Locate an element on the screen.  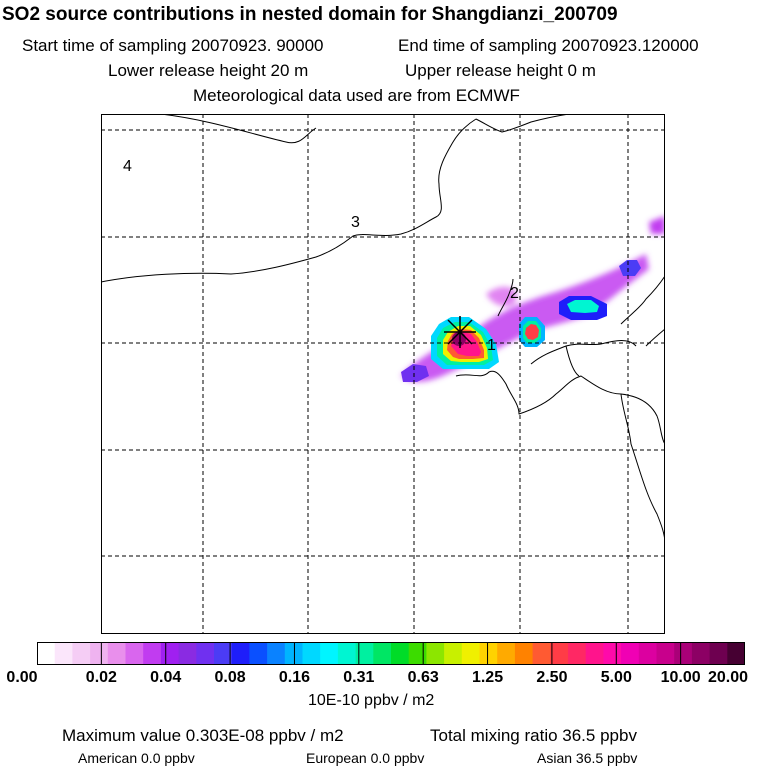
concentration-plume is located at coordinates (533, 299).